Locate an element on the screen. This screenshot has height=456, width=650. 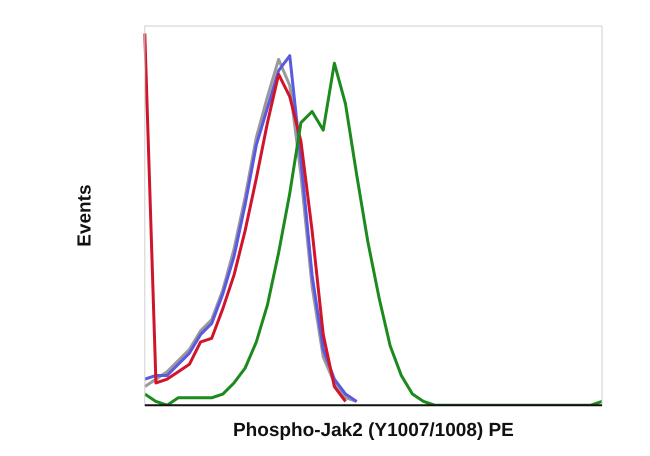
x-axis-title: Phospho-Jak2 (Y1007/1008) PE is located at coordinates (373, 430).